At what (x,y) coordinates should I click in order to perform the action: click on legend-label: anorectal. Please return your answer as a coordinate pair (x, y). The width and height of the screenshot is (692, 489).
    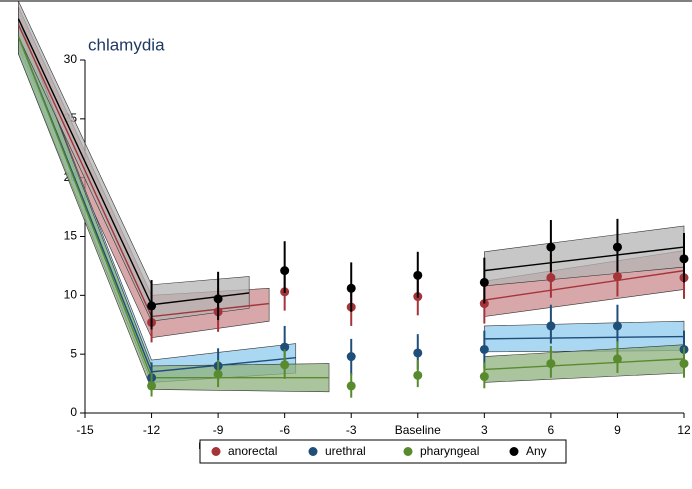
    Looking at the image, I should click on (252, 451).